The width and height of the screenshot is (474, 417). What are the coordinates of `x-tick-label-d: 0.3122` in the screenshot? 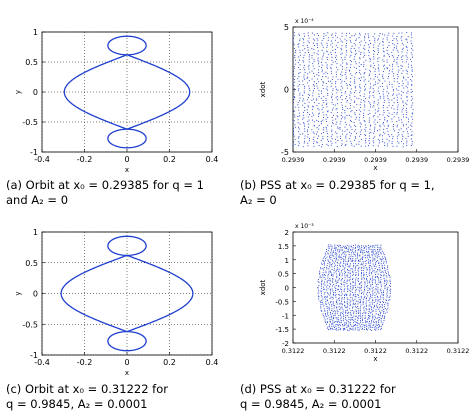 It's located at (293, 351).